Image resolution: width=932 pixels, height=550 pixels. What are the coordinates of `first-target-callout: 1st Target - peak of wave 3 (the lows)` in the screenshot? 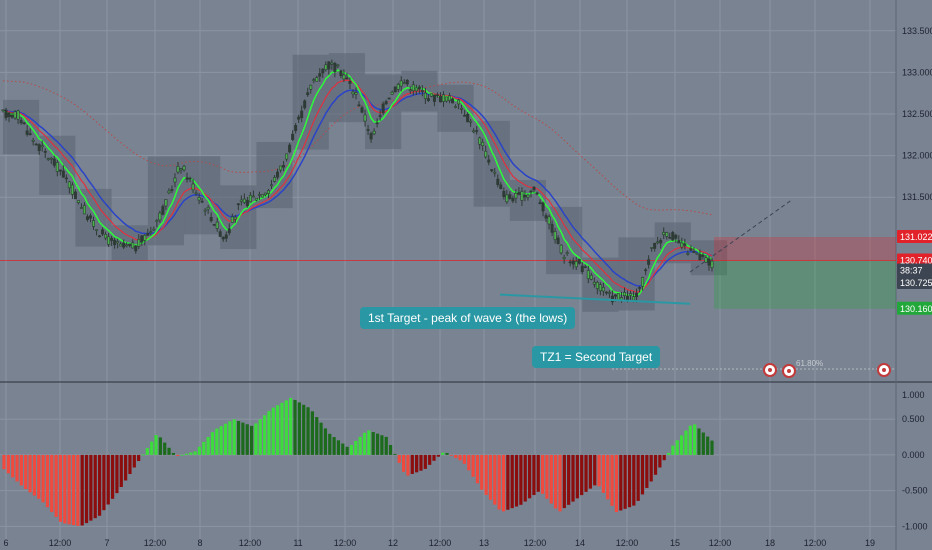 It's located at (468, 318).